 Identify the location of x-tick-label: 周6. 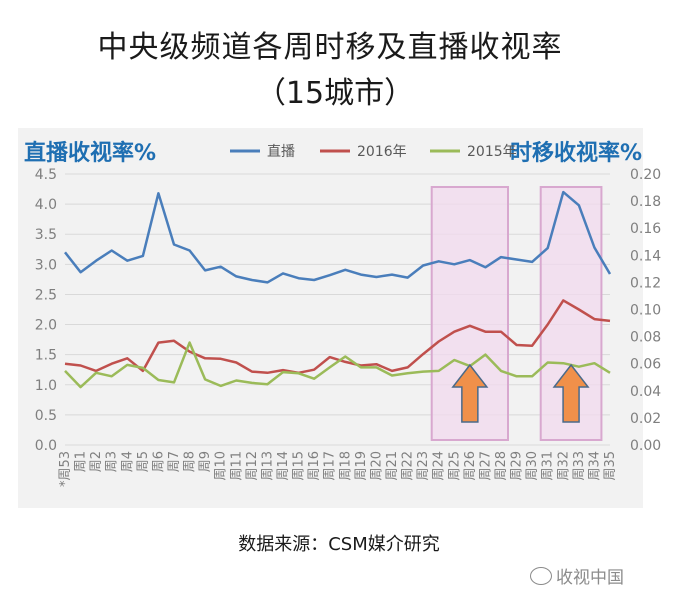
(158, 461).